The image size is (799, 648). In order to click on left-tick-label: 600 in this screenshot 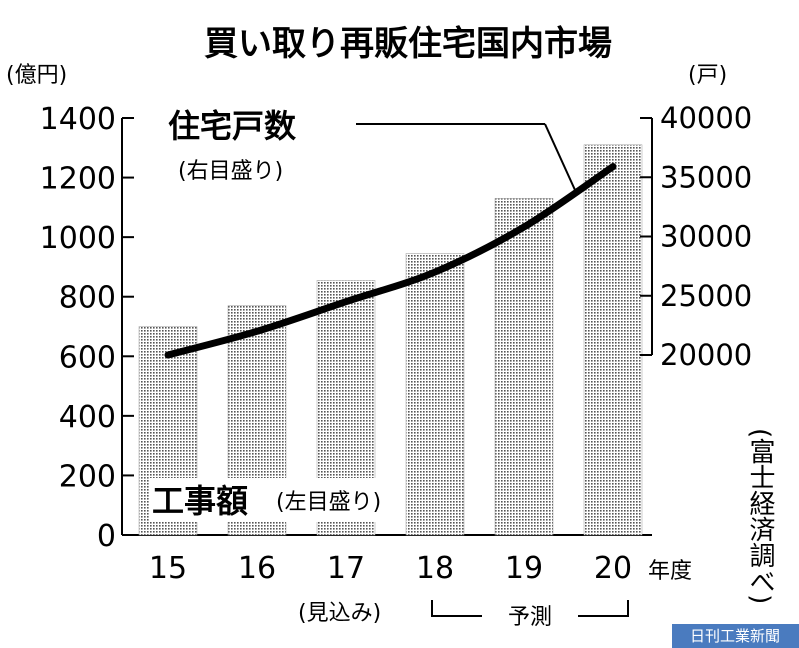, I will do `click(87, 357)`.